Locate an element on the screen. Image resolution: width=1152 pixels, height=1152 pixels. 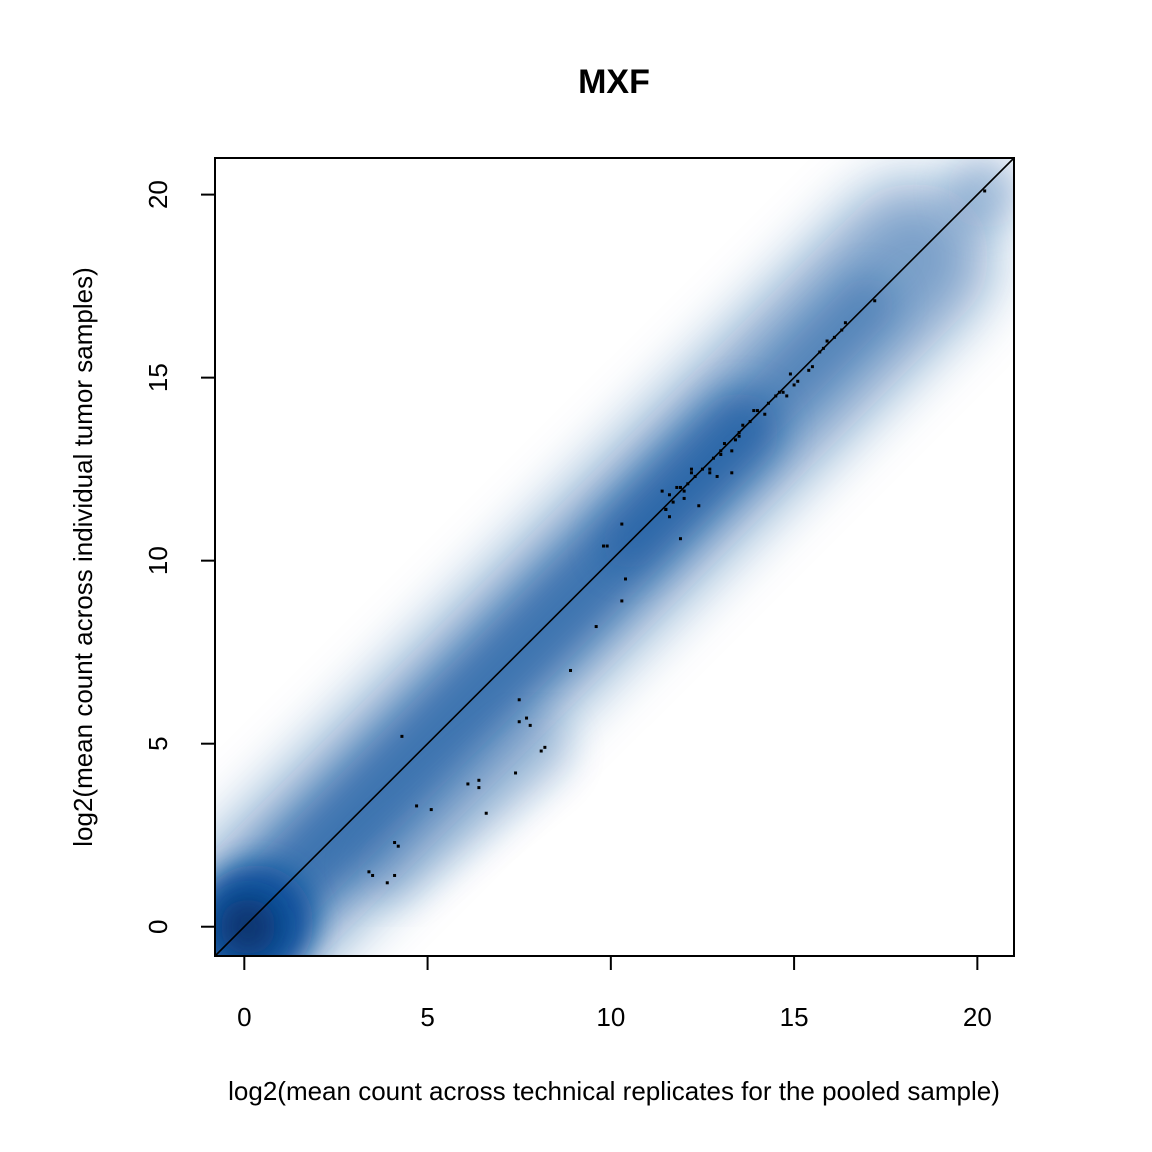
density-offband is located at coordinates (464, 810).